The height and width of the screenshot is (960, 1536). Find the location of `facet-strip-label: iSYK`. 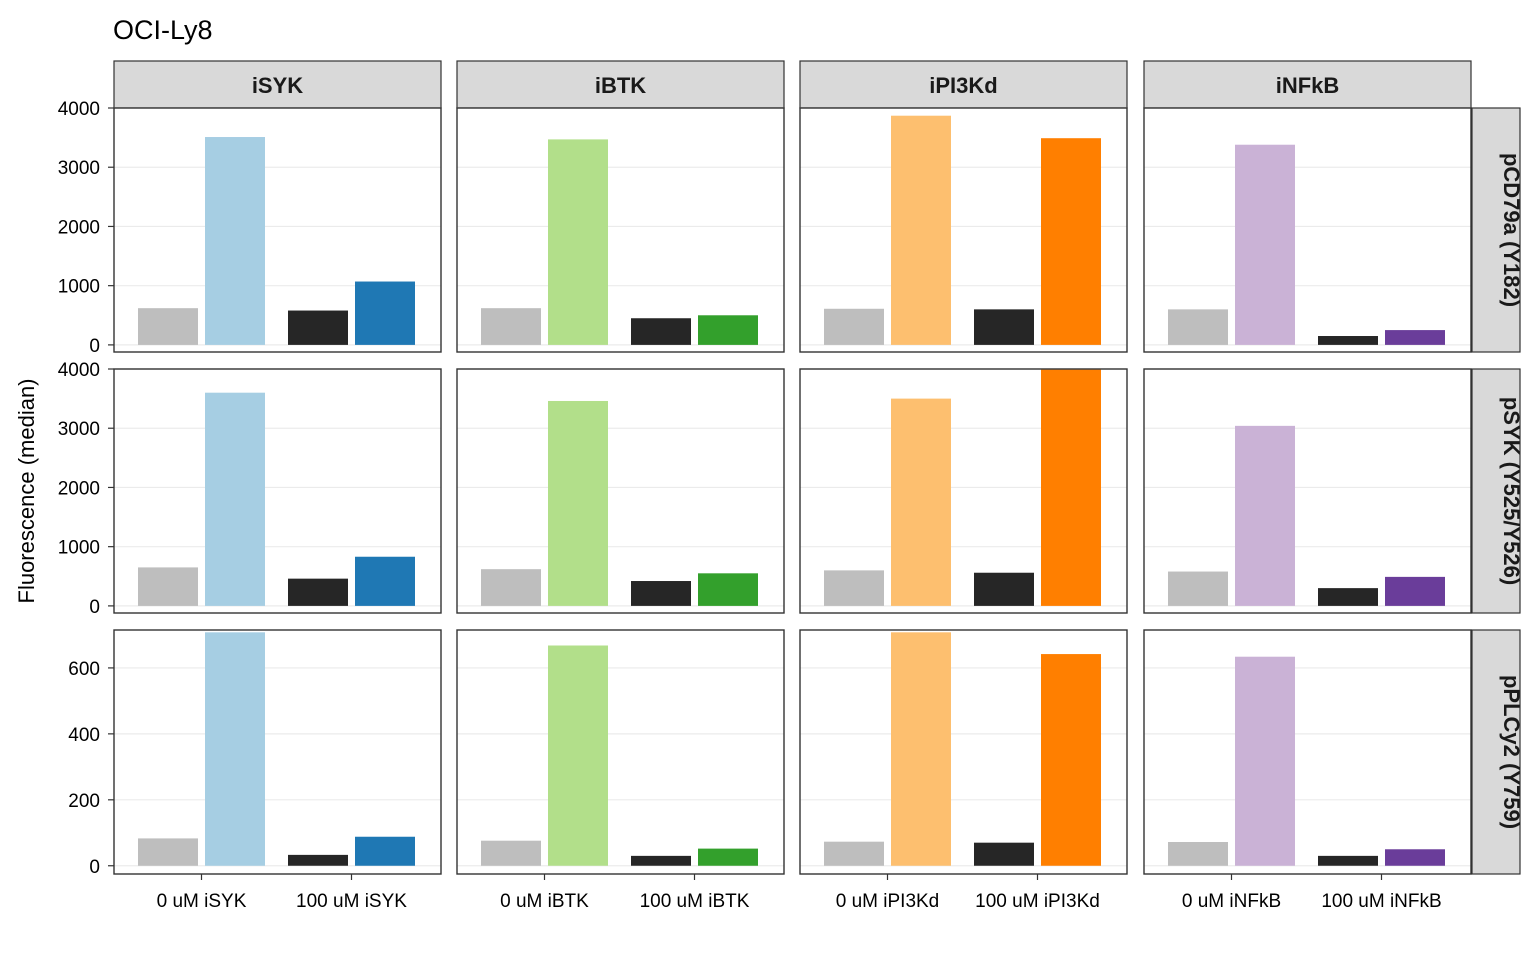

facet-strip-label: iSYK is located at coordinates (277, 85).